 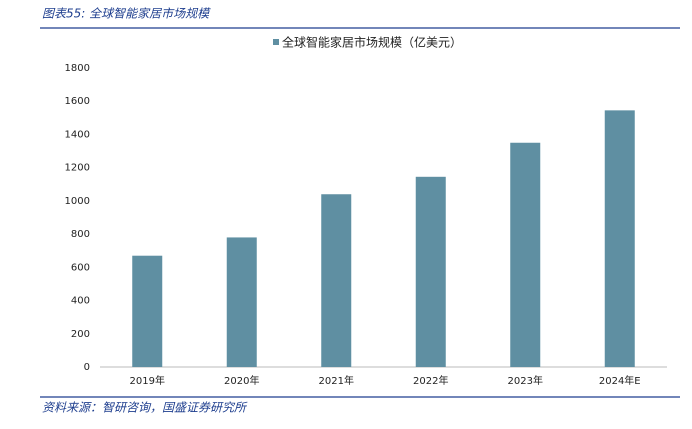 I want to click on x-tick-label: 2023年, so click(x=525, y=380).